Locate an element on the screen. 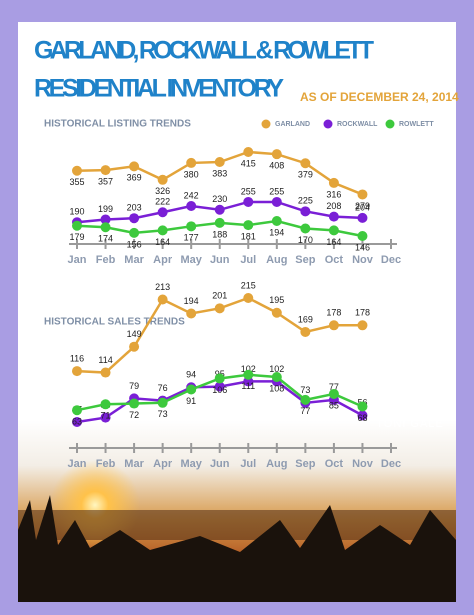  data-label: 201 is located at coordinates (219, 296).